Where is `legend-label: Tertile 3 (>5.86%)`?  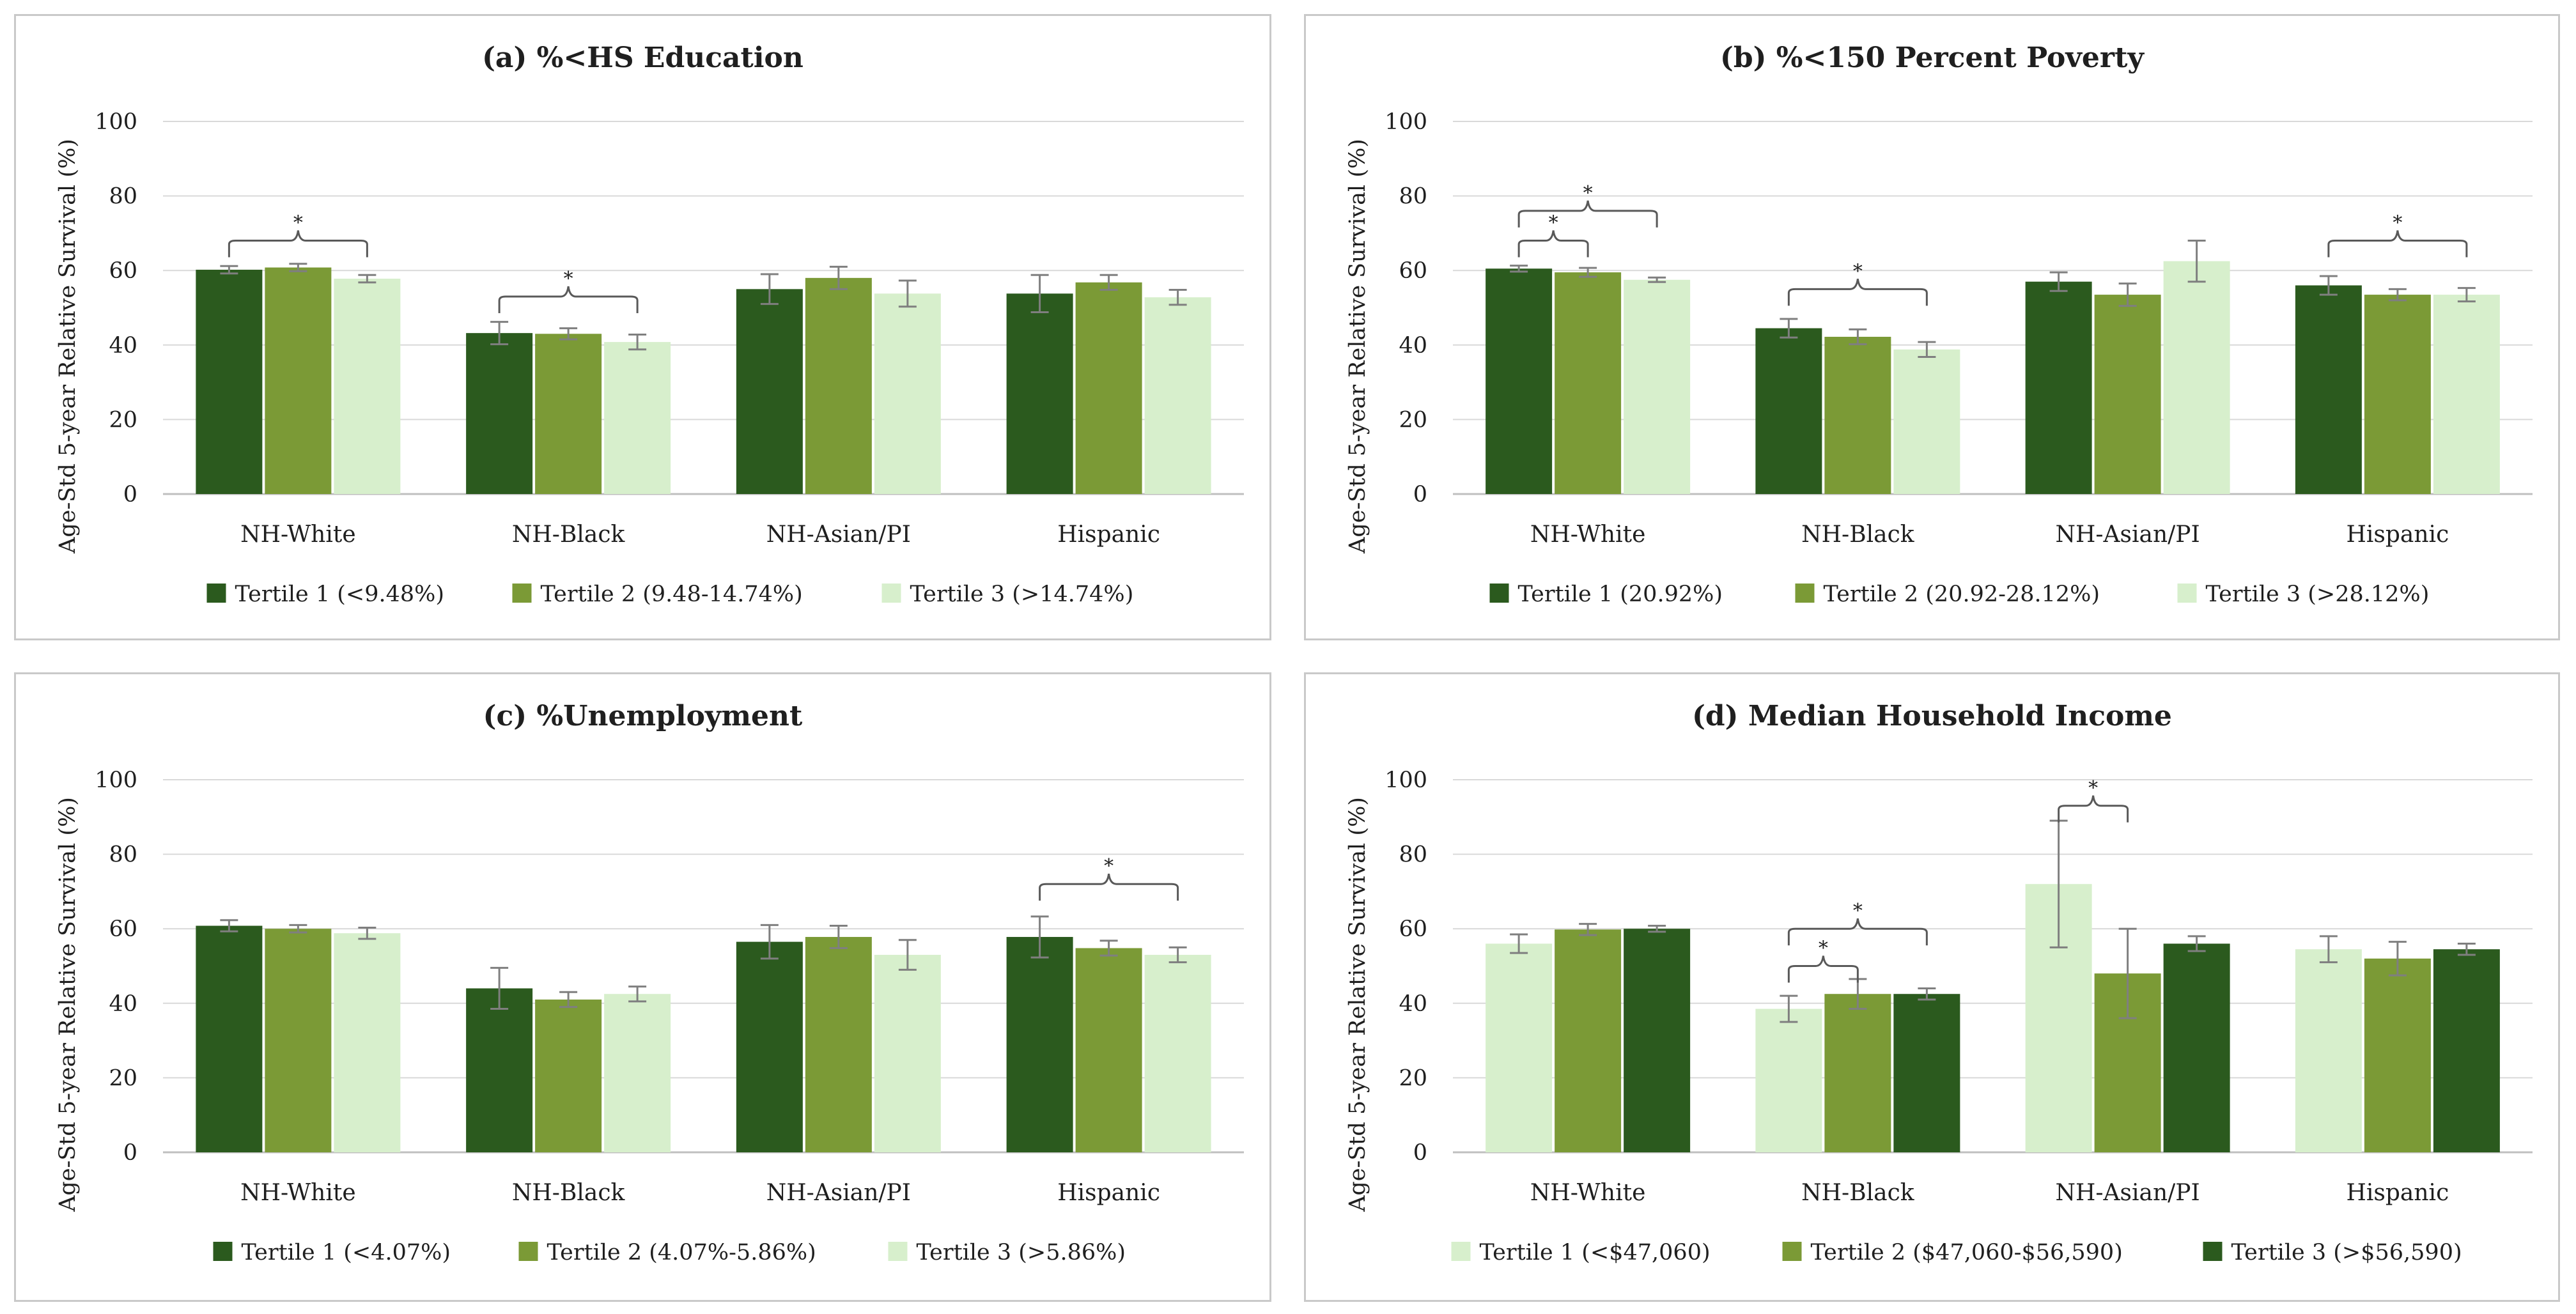 legend-label: Tertile 3 (>5.86%) is located at coordinates (1022, 1252).